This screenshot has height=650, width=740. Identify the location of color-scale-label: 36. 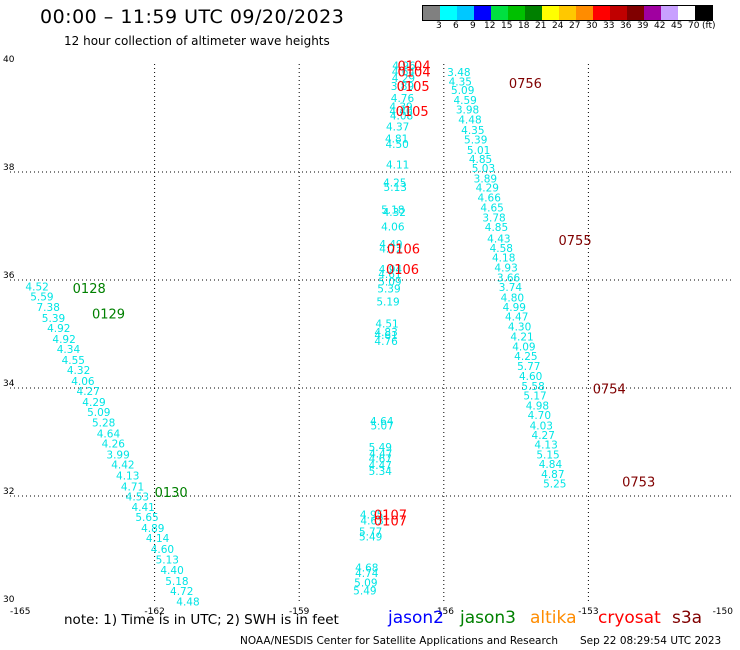
(626, 26).